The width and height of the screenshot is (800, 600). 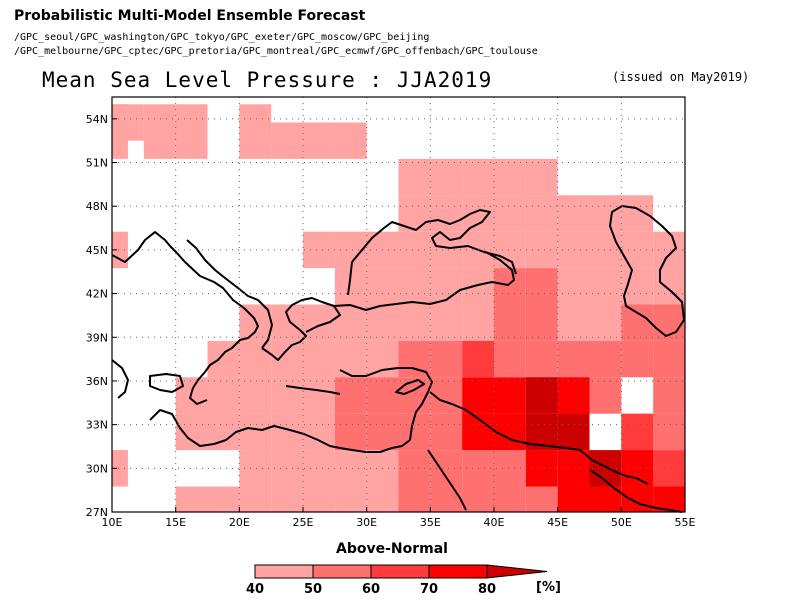 What do you see at coordinates (97, 206) in the screenshot?
I see `lat-tick-label: 48N` at bounding box center [97, 206].